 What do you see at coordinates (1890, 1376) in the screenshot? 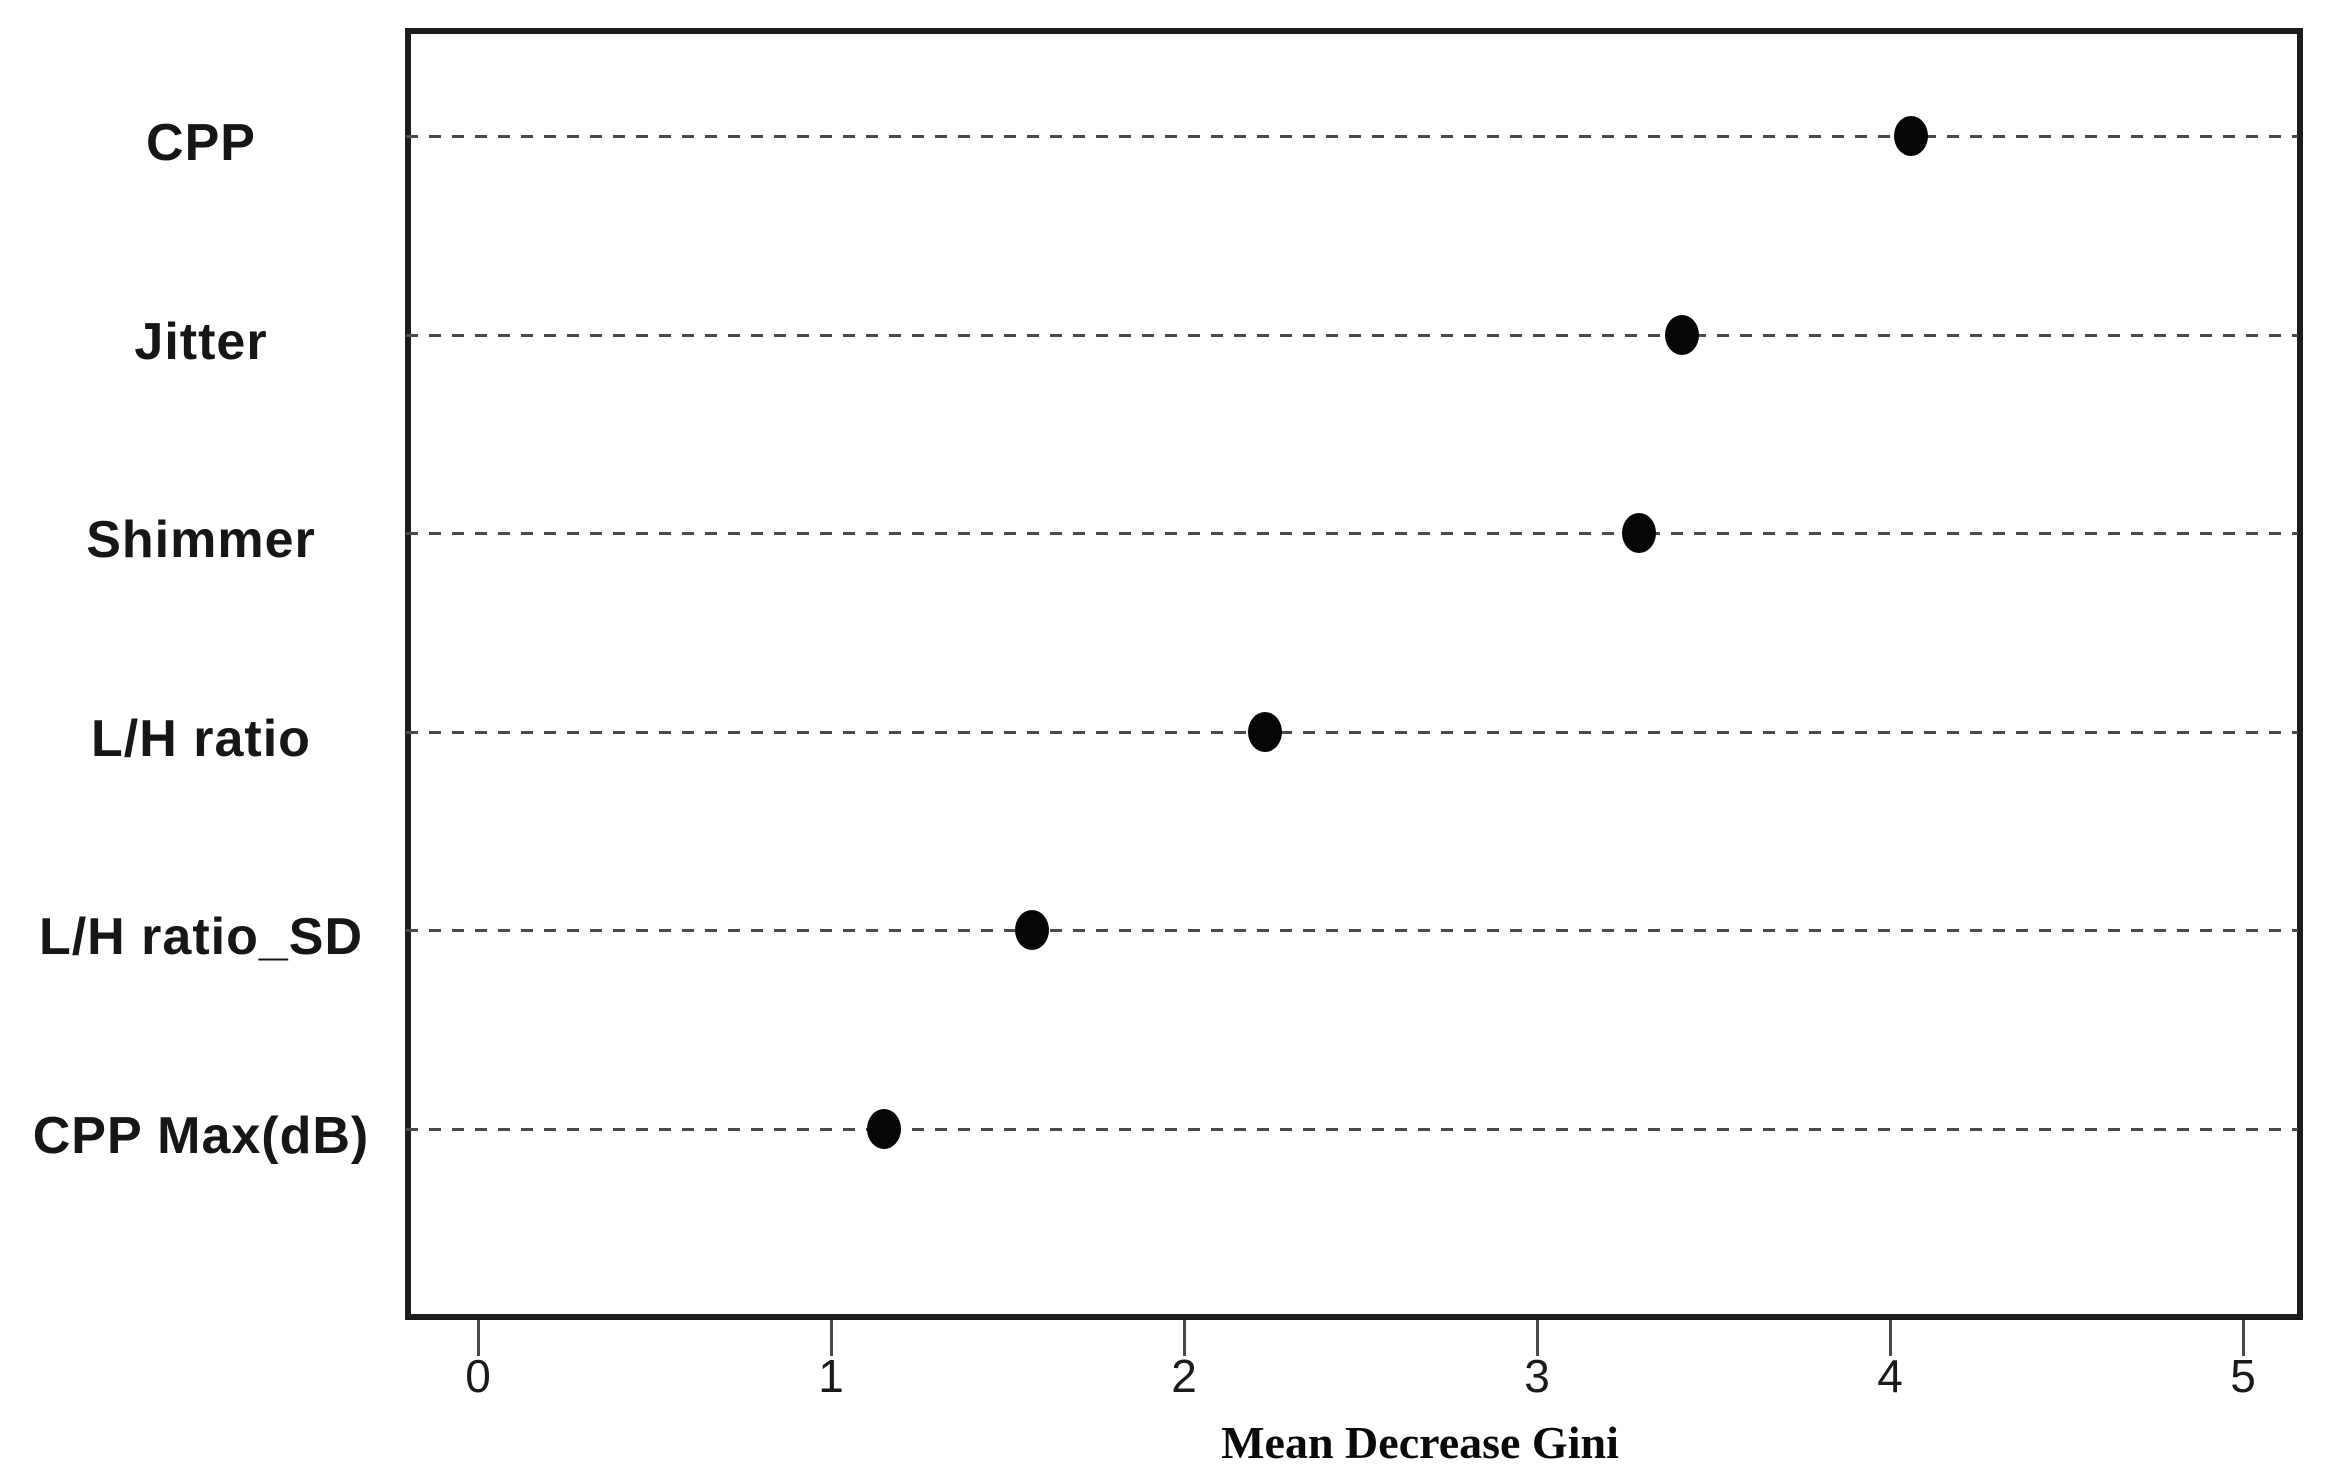
I see `x-axis-tick-label: 4` at bounding box center [1890, 1376].